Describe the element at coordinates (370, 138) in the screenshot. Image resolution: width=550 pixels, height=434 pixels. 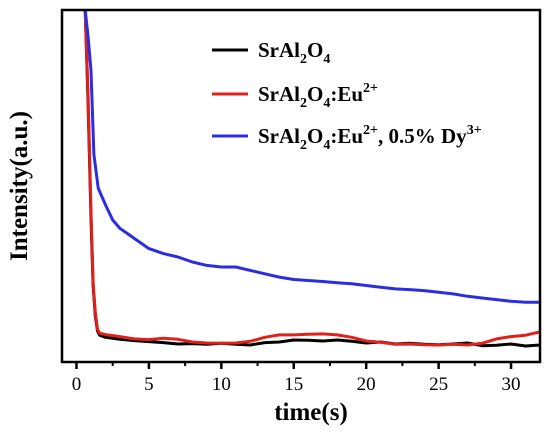
I see `legend-label-3: SrAl2O4:Eu2+, 0.5% Dy3+` at that location.